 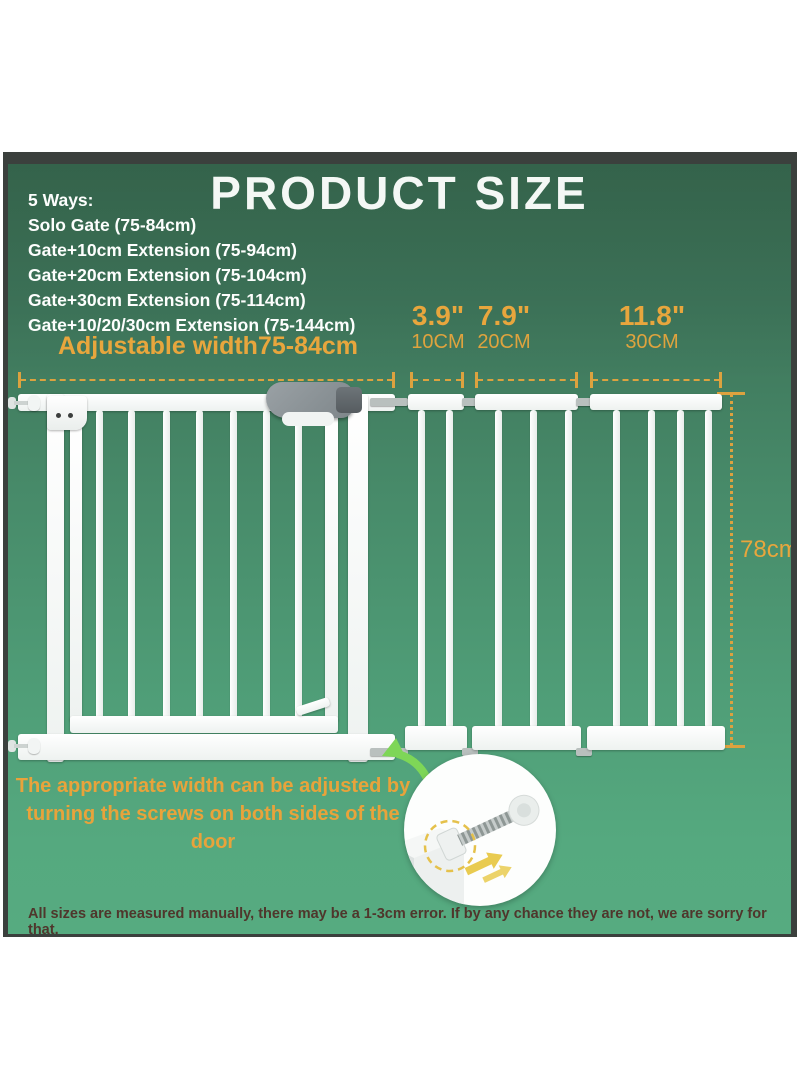 What do you see at coordinates (206, 380) in the screenshot?
I see `dimension-line-gate` at bounding box center [206, 380].